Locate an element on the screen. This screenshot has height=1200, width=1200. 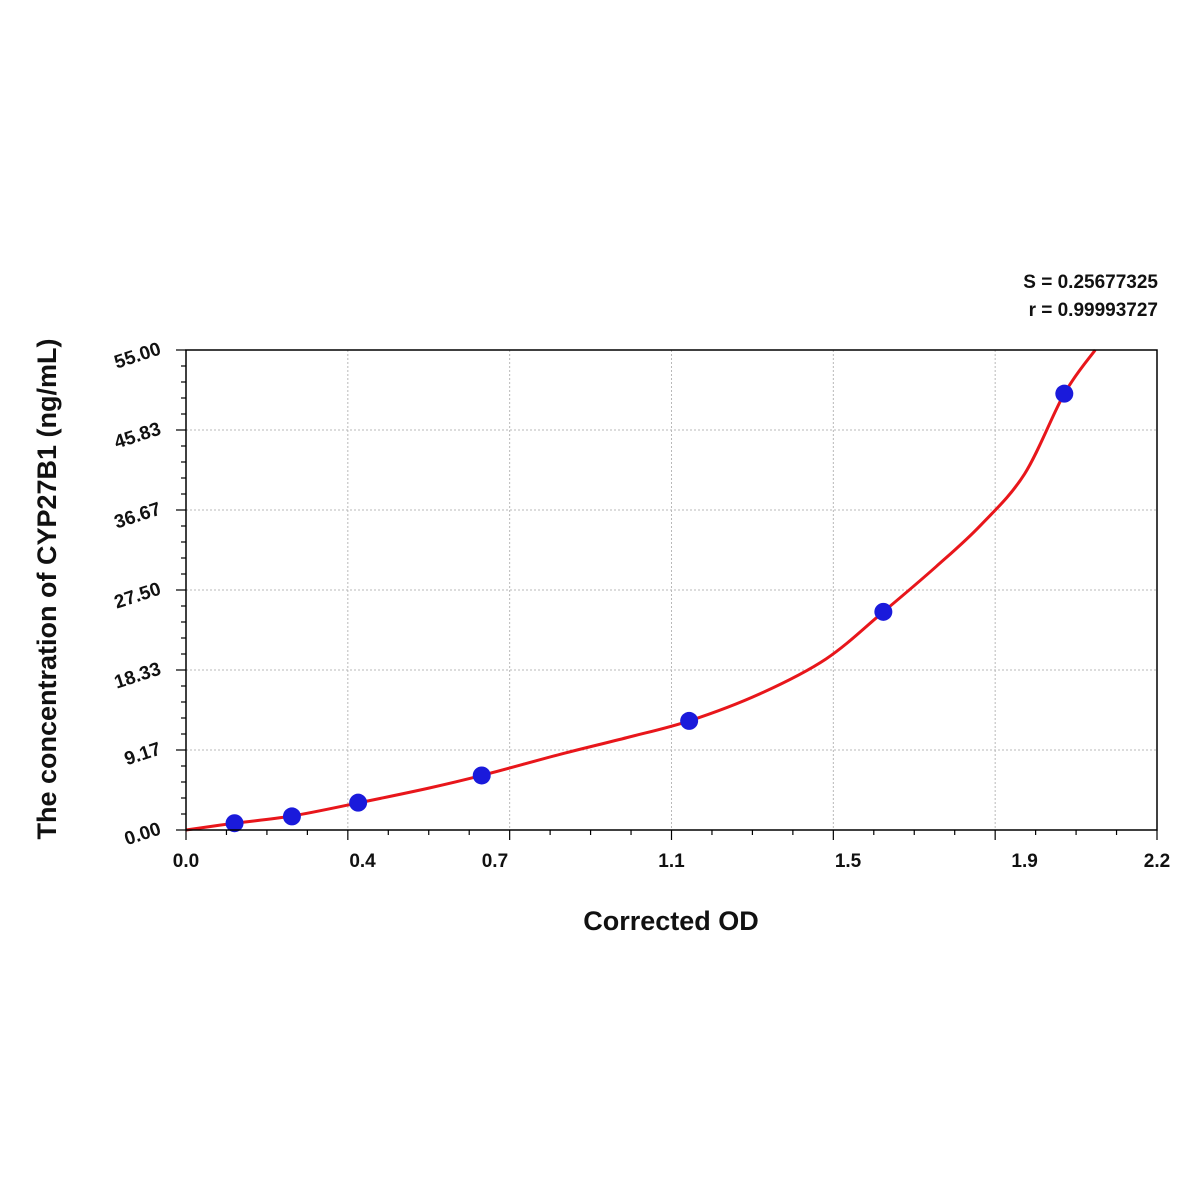
x-tick-label: 0.7 is located at coordinates (495, 861).